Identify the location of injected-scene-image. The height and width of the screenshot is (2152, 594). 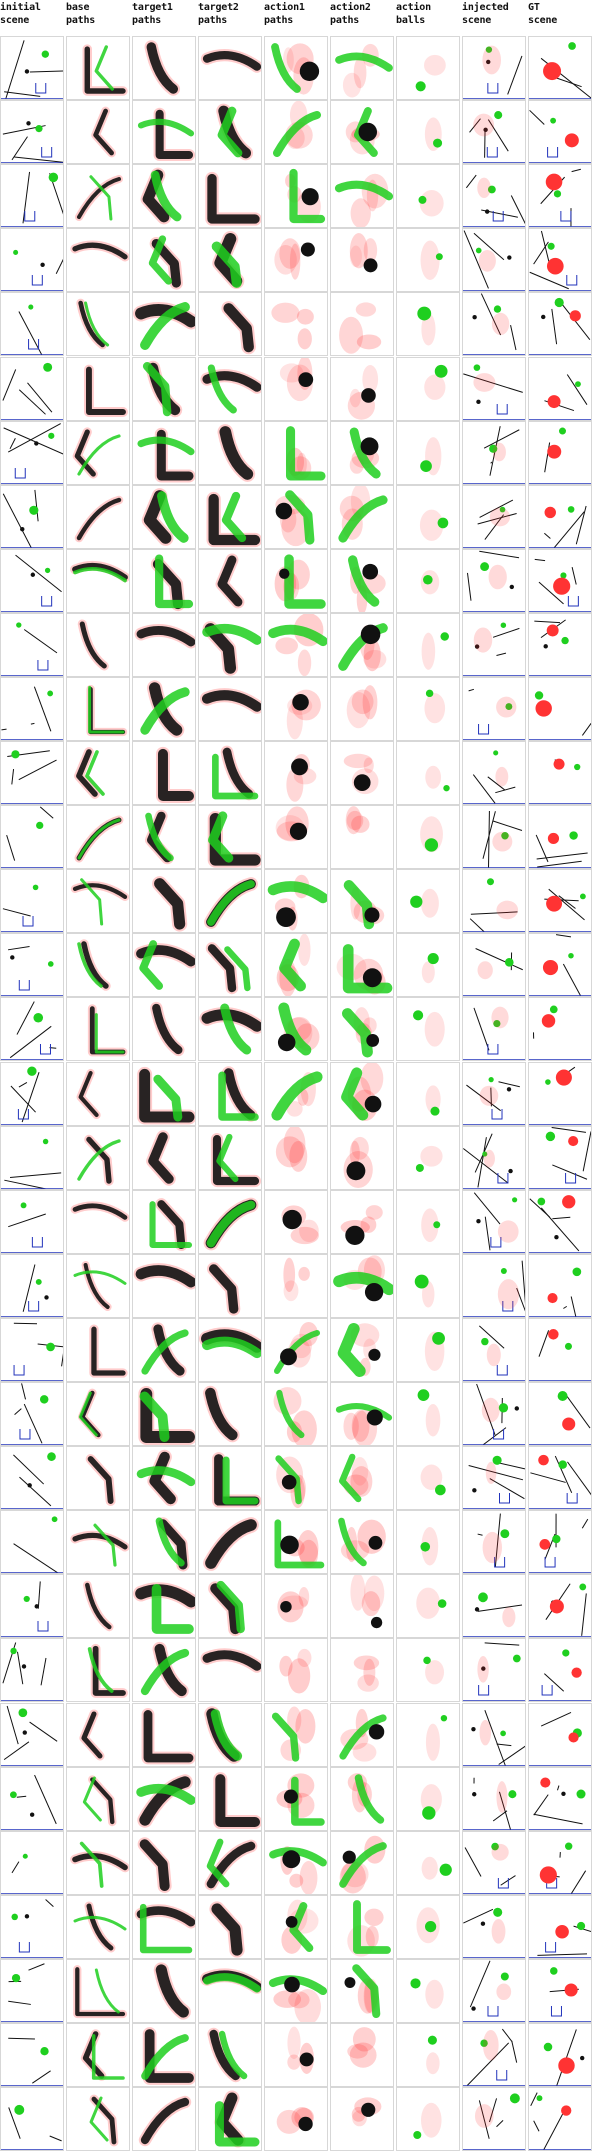
(494, 1671).